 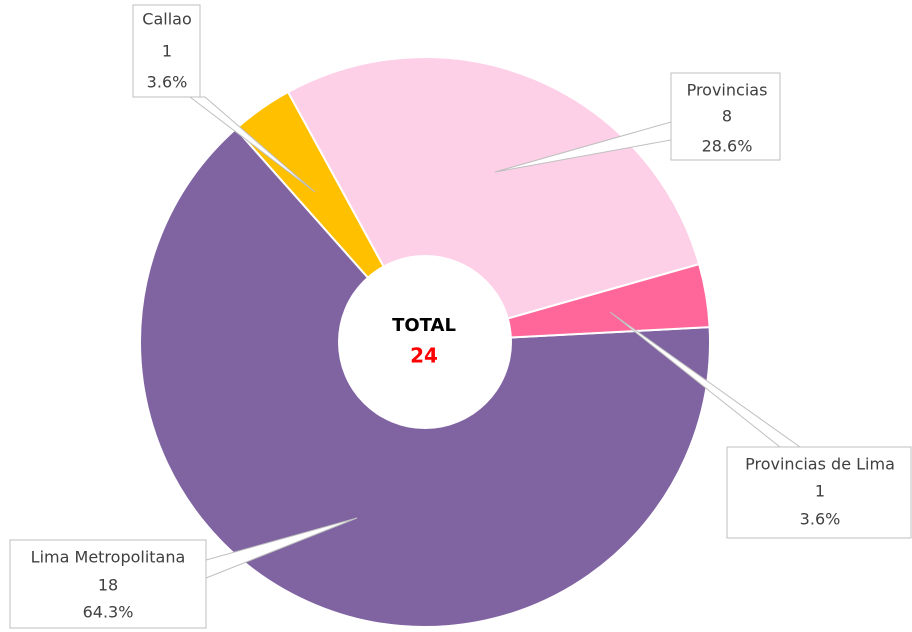 I want to click on label-category: Callao, so click(x=166, y=19).